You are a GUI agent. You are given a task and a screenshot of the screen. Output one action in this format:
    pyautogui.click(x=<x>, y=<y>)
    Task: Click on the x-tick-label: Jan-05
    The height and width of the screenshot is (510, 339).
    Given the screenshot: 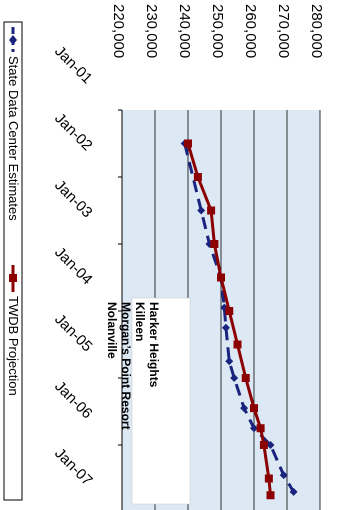 What is the action you would take?
    pyautogui.click(x=73, y=333)
    